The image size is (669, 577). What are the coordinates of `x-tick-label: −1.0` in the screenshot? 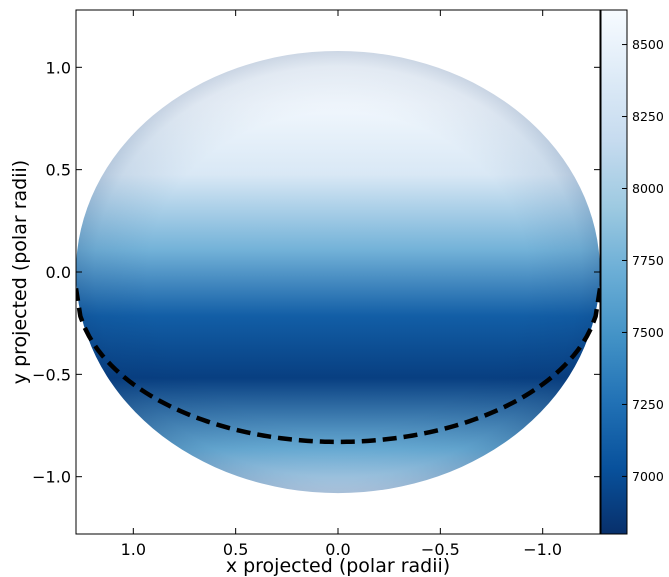 It's located at (542, 549).